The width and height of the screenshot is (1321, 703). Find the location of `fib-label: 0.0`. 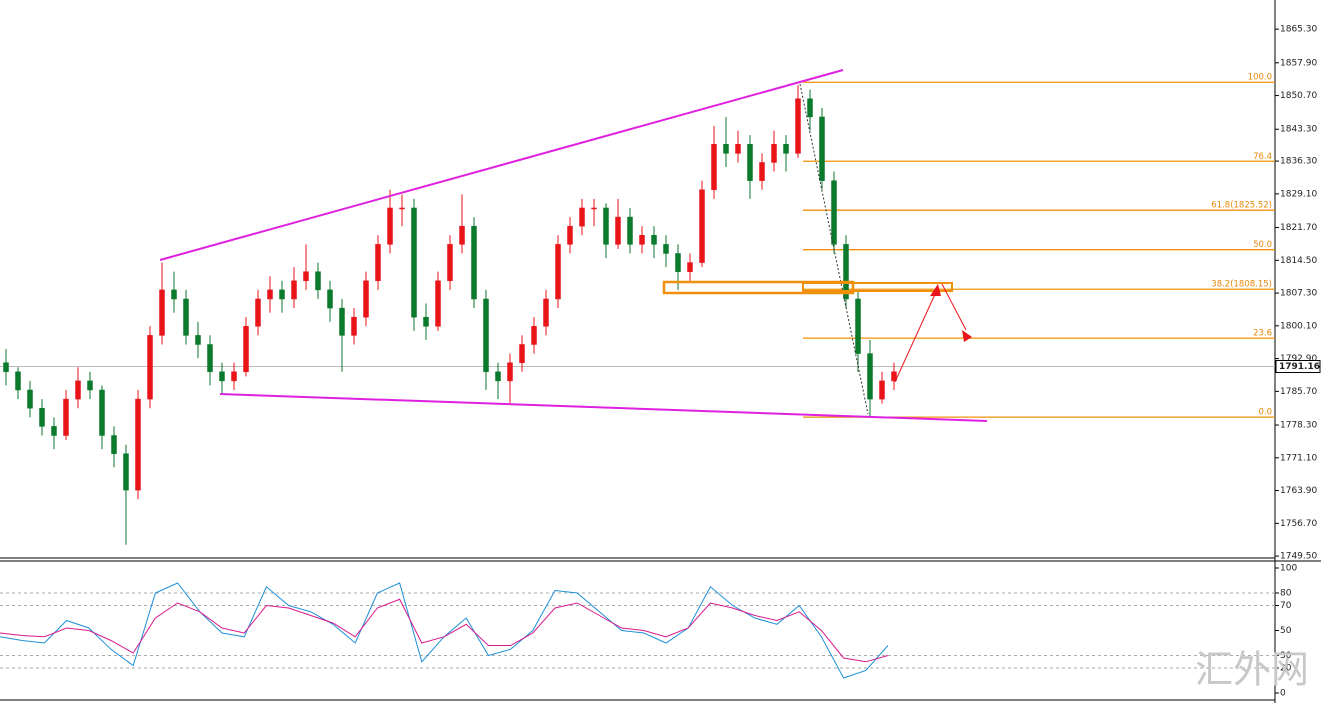

fib-label: 0.0 is located at coordinates (1265, 413).